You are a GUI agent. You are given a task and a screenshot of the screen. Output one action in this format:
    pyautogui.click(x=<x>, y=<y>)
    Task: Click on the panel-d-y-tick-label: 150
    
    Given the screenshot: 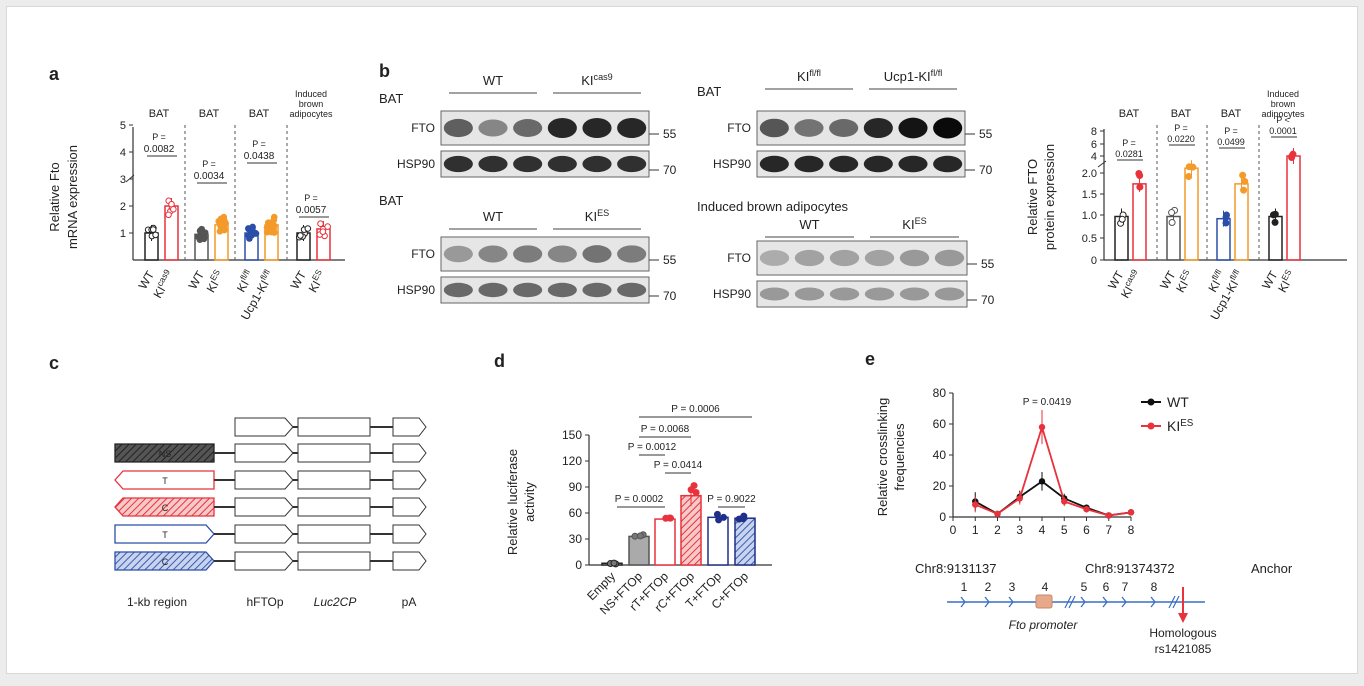 What is the action you would take?
    pyautogui.click(x=572, y=435)
    